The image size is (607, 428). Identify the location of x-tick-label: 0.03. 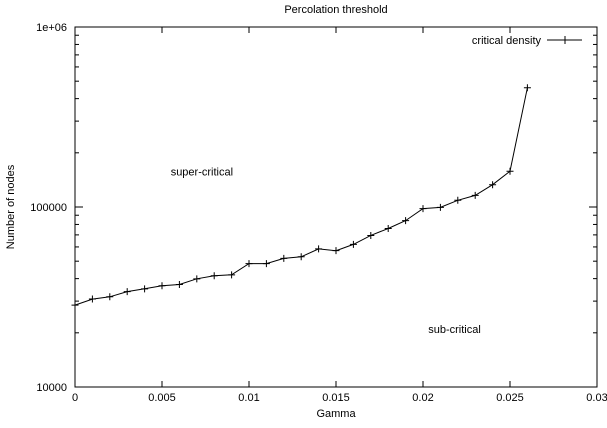
(596, 398).